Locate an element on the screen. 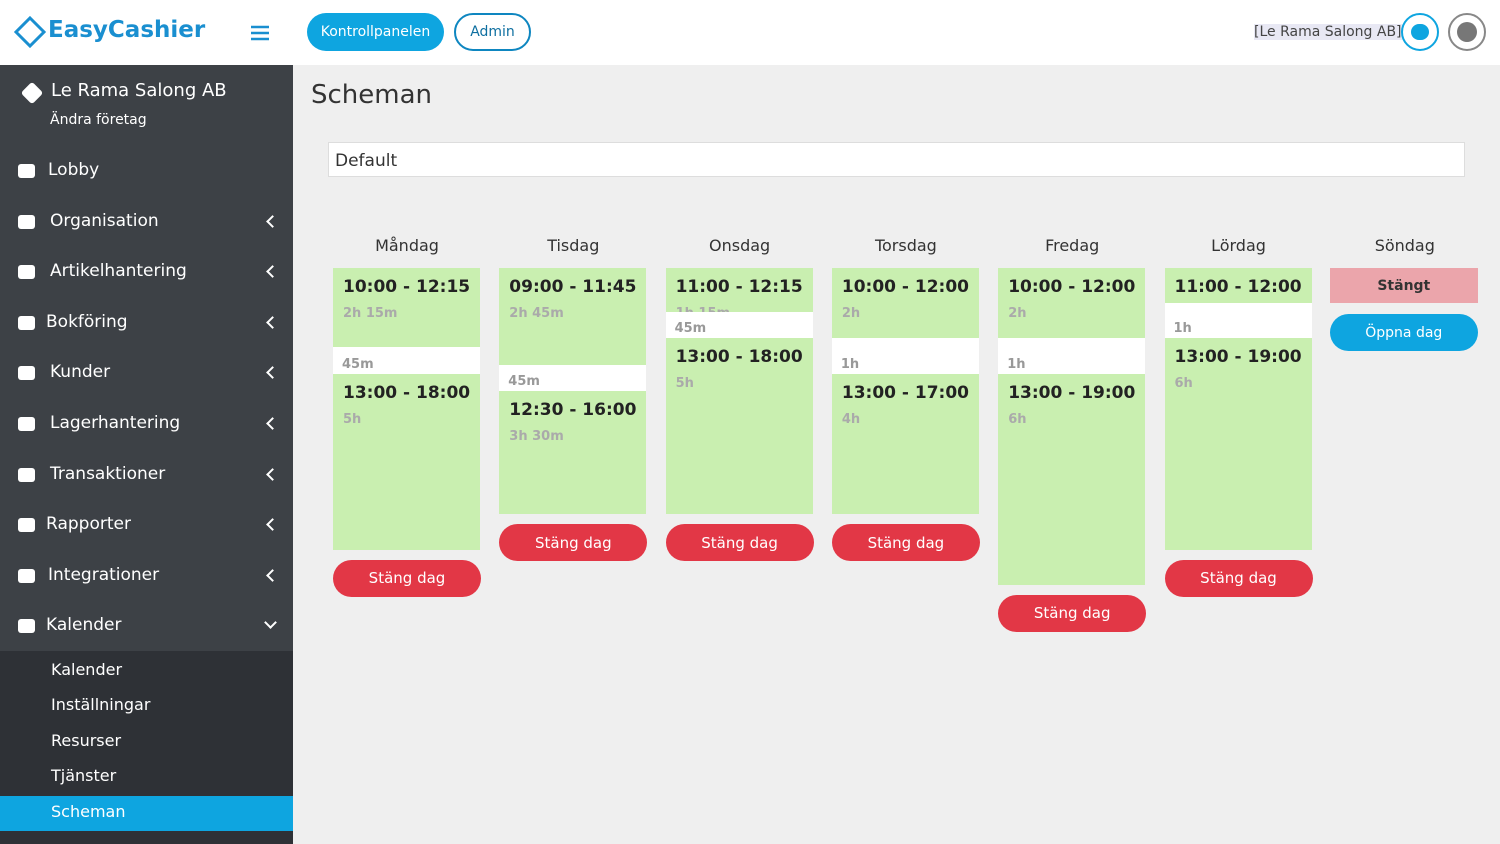 This screenshot has width=1500, height=844. menu-toggle is located at coordinates (260, 33).